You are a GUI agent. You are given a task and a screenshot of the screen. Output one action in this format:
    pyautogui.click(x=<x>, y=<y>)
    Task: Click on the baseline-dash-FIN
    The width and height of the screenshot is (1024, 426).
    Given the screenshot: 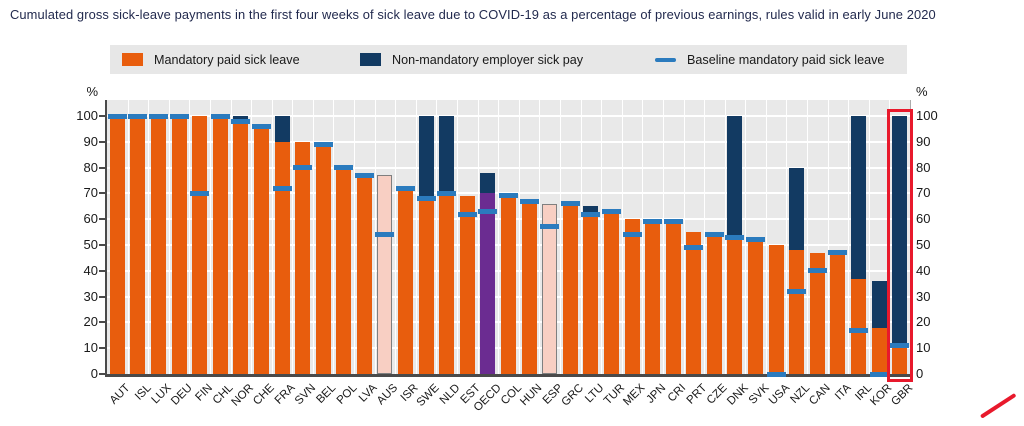 What is the action you would take?
    pyautogui.click(x=200, y=193)
    